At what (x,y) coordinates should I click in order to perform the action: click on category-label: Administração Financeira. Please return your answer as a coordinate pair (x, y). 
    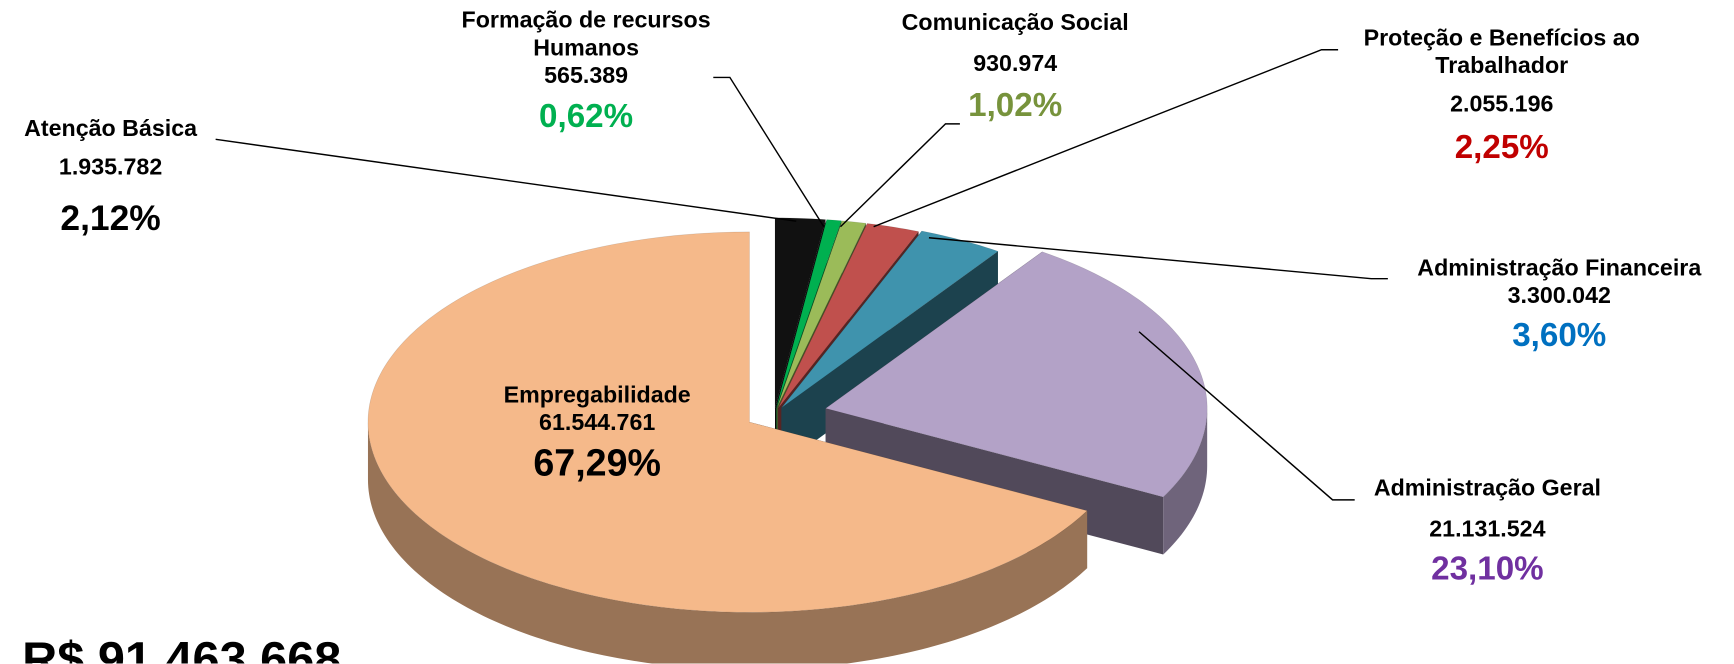
    Looking at the image, I should click on (1559, 268).